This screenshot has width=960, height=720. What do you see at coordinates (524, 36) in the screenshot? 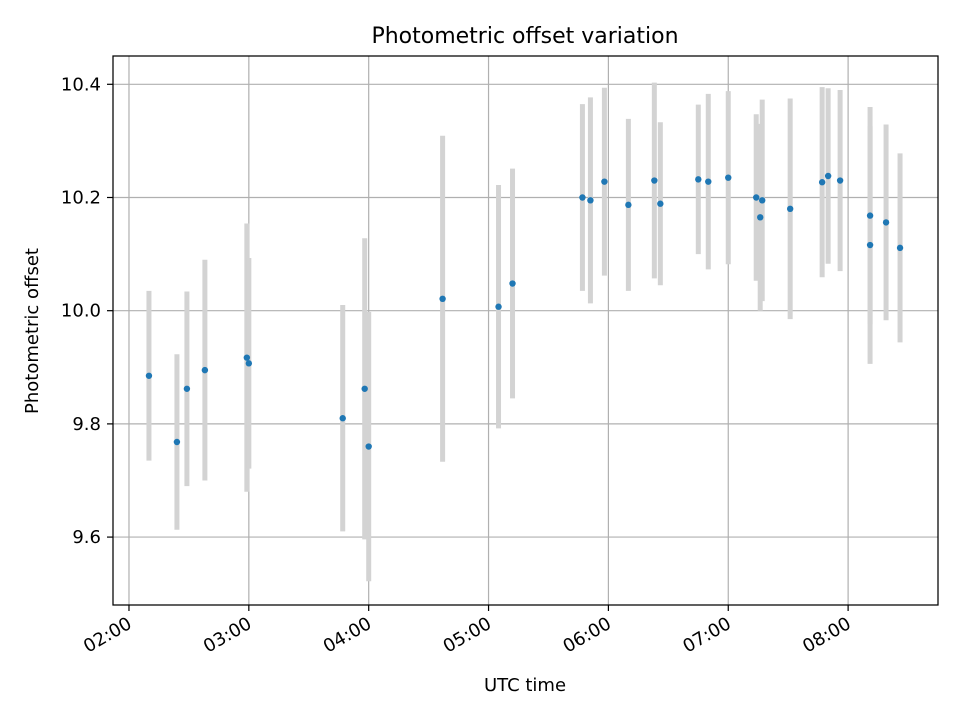
I see `chart-title: Photometric offset variation` at bounding box center [524, 36].